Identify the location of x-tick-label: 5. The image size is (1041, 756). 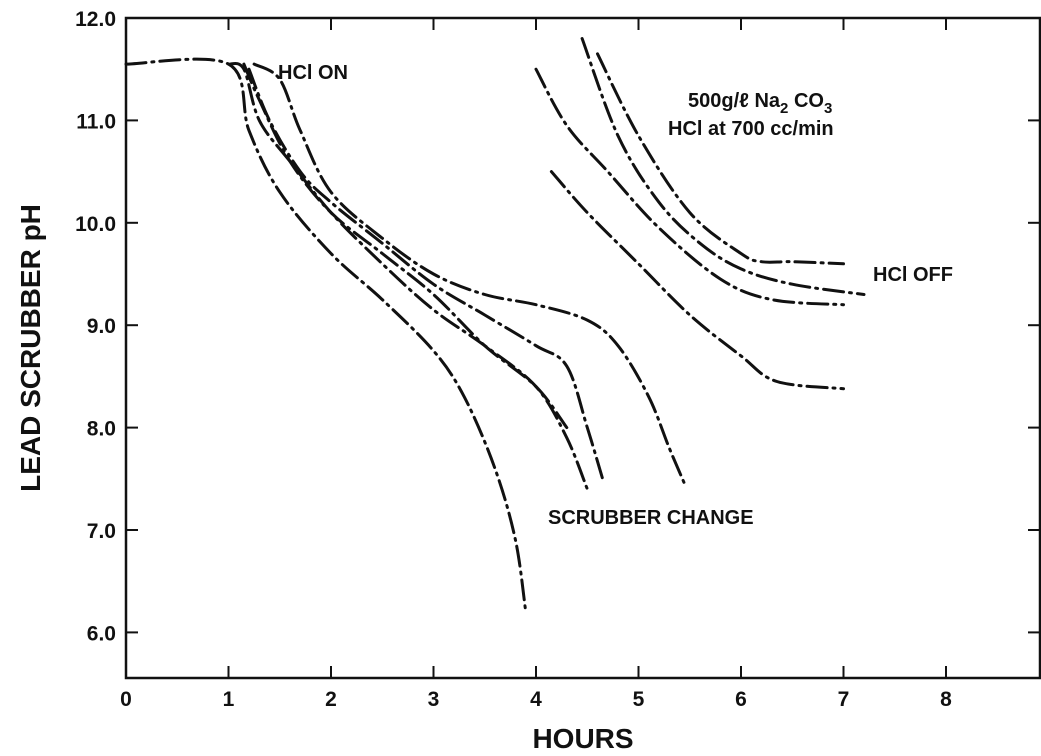
(639, 699).